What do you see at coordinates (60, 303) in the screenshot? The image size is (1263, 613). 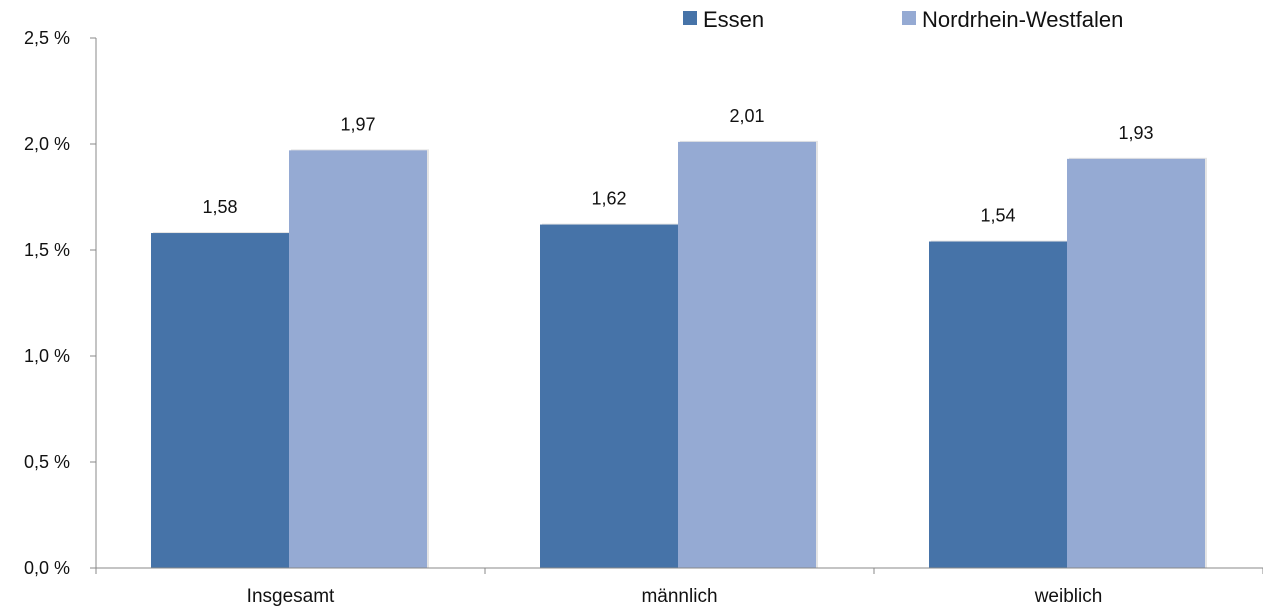 I see `y-axis-ticks: 0,0 % 0,5 % 1,0 % 1,5 % 2,0 % 2,5 %` at bounding box center [60, 303].